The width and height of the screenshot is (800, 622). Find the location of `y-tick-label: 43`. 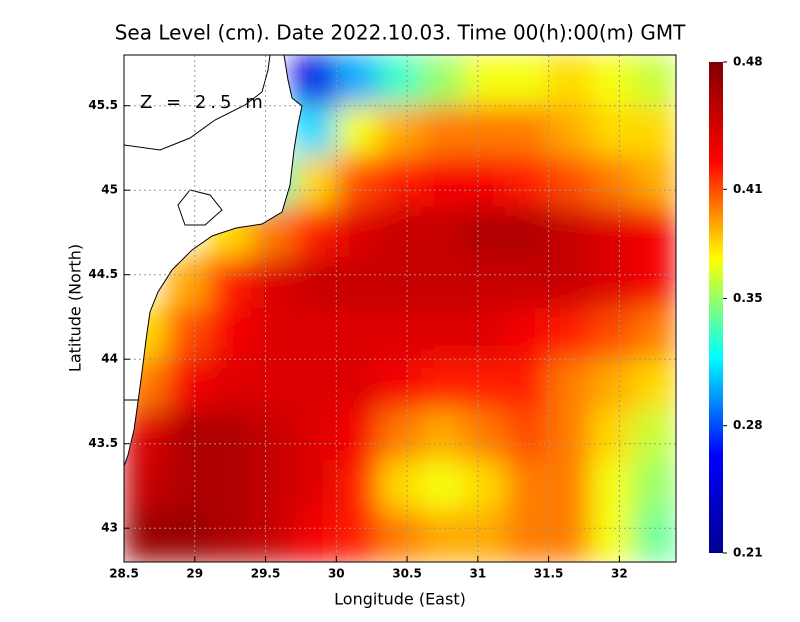

y-tick-label: 43 is located at coordinates (109, 528).